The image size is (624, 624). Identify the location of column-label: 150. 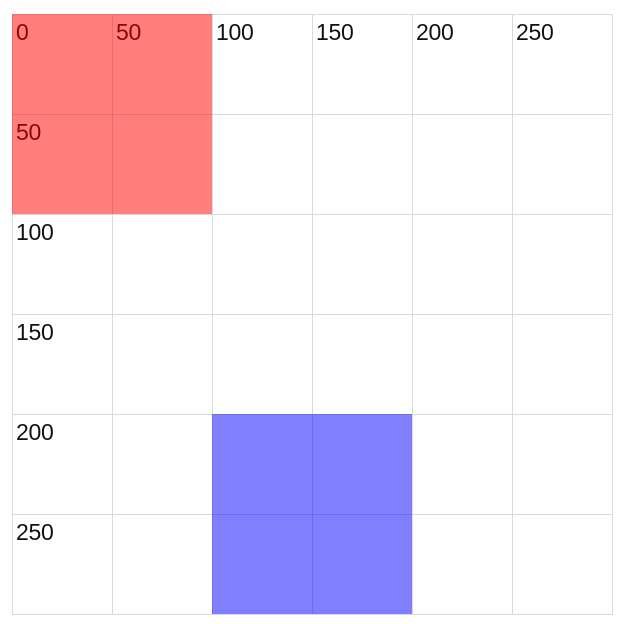
(335, 32).